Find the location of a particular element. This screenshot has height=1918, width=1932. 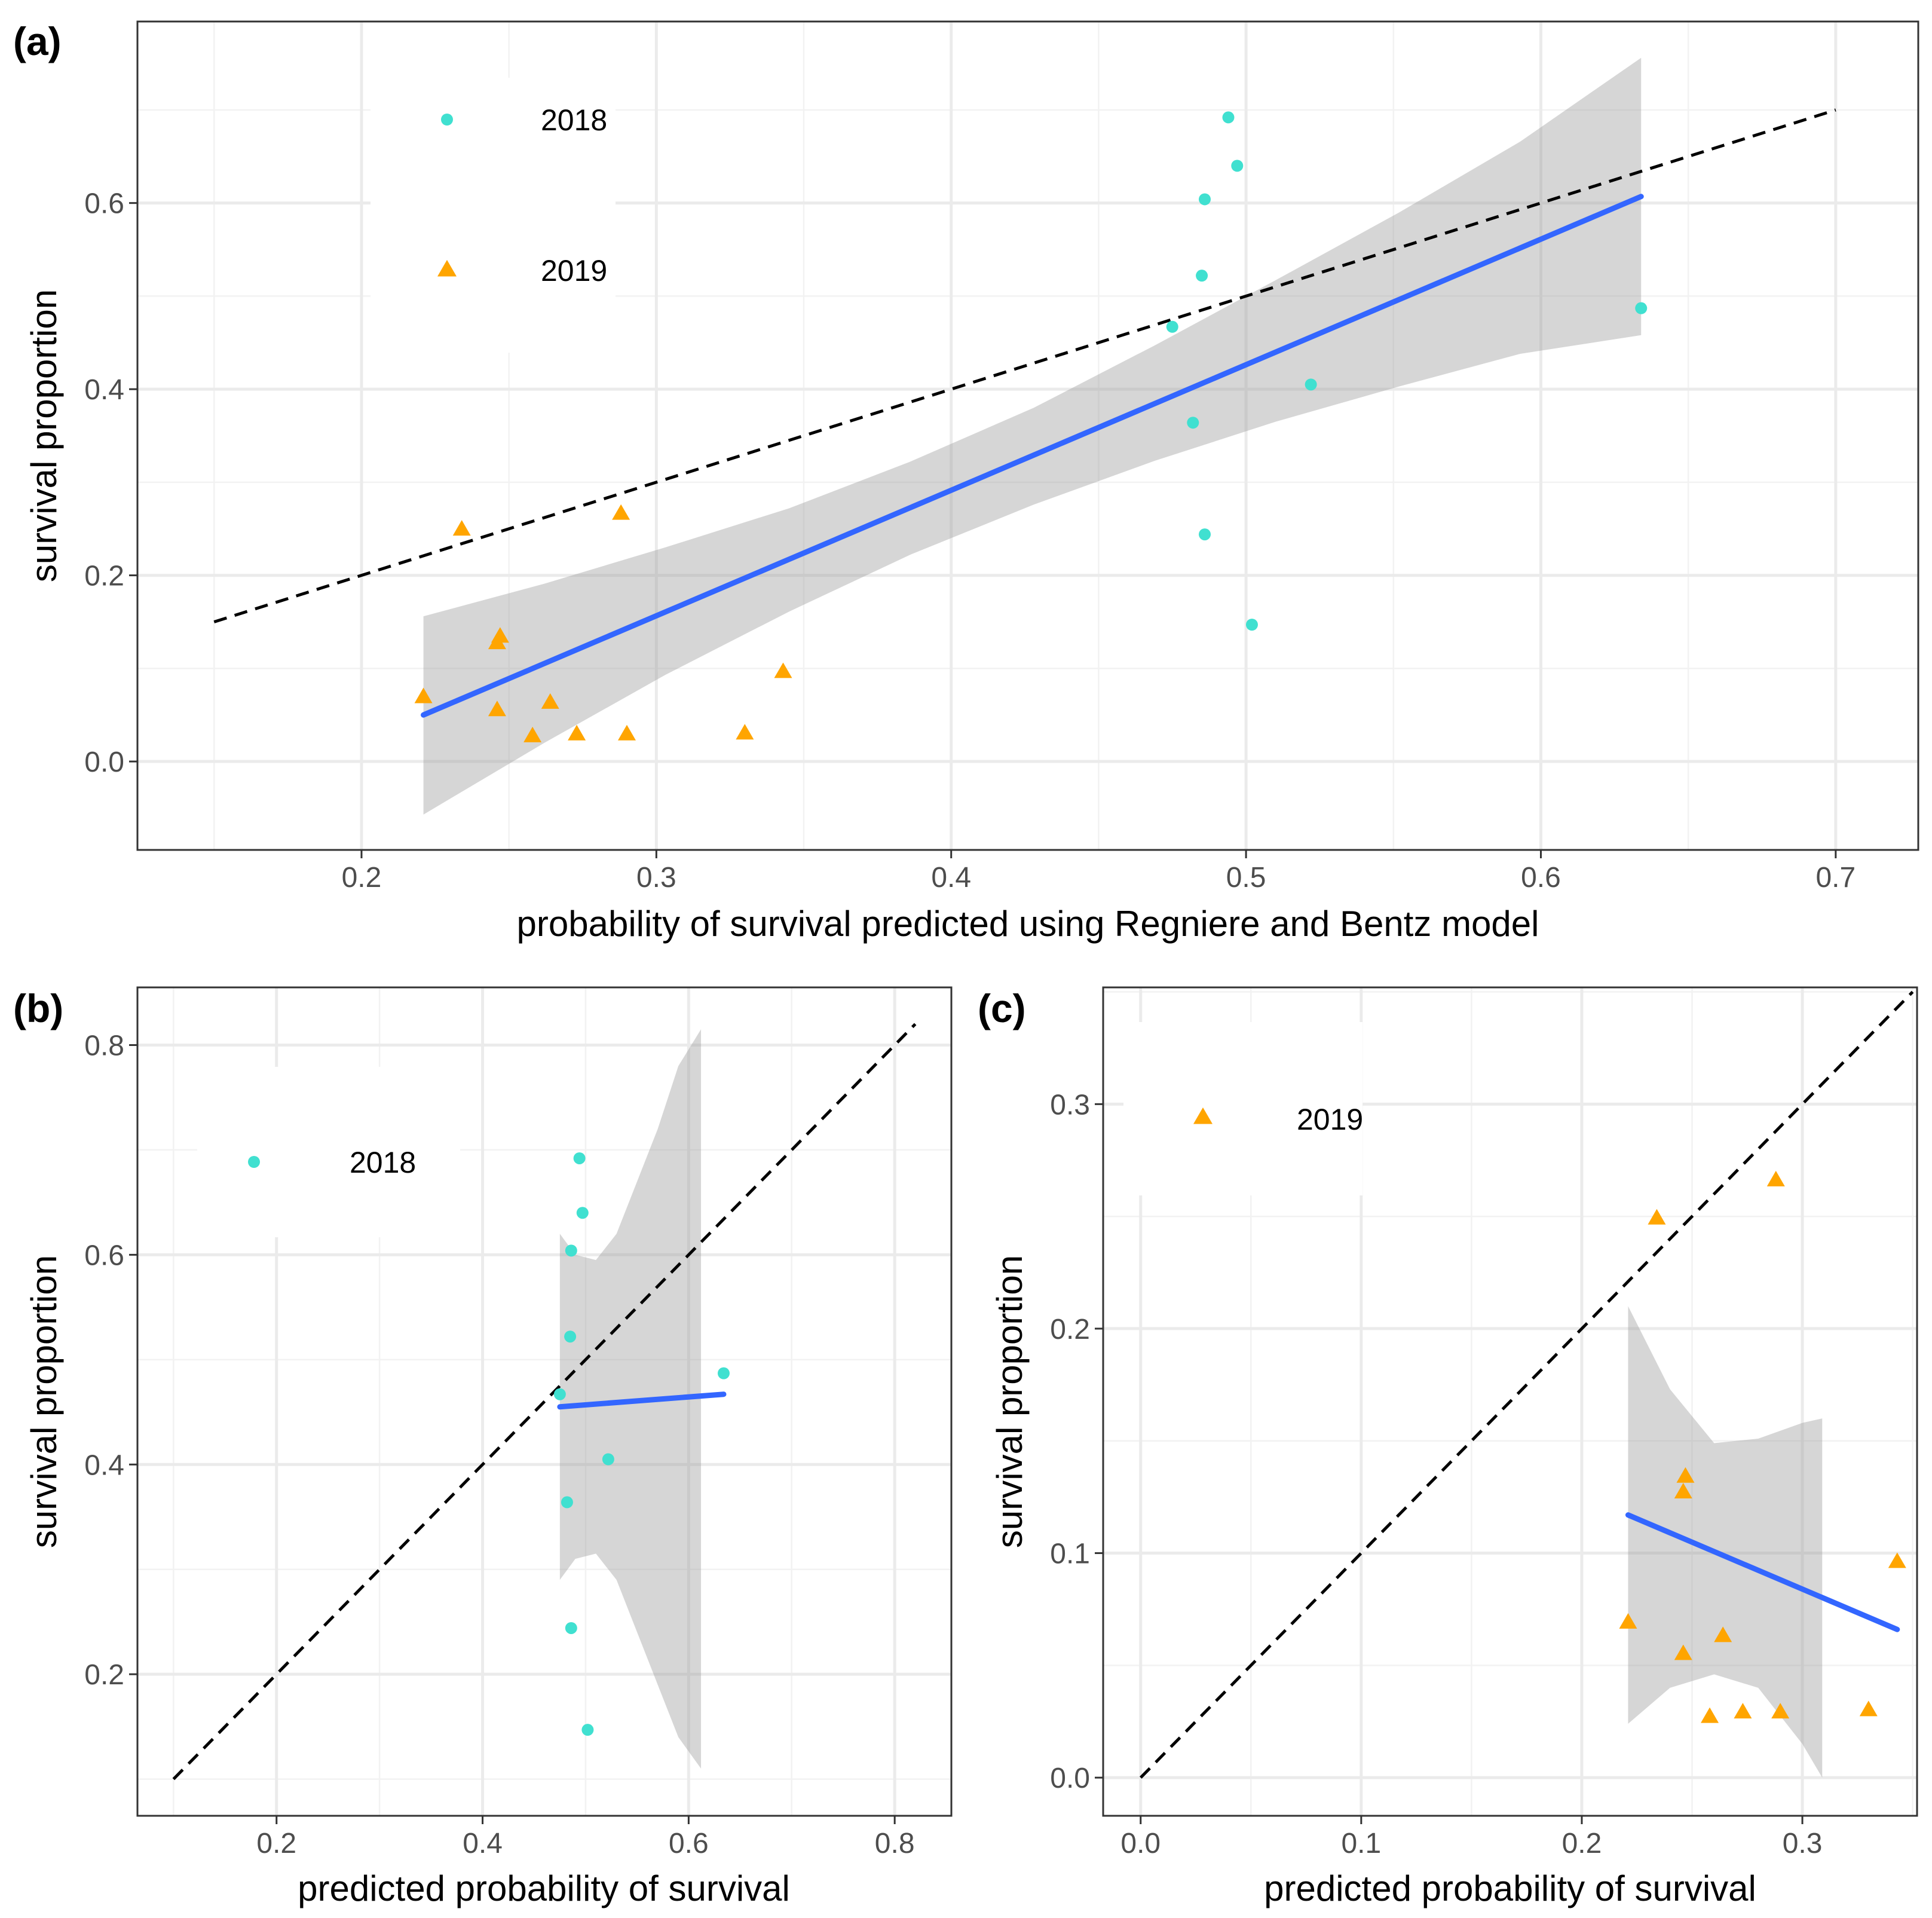

panel-b-x-tick-label: 0.2 is located at coordinates (276, 1843).